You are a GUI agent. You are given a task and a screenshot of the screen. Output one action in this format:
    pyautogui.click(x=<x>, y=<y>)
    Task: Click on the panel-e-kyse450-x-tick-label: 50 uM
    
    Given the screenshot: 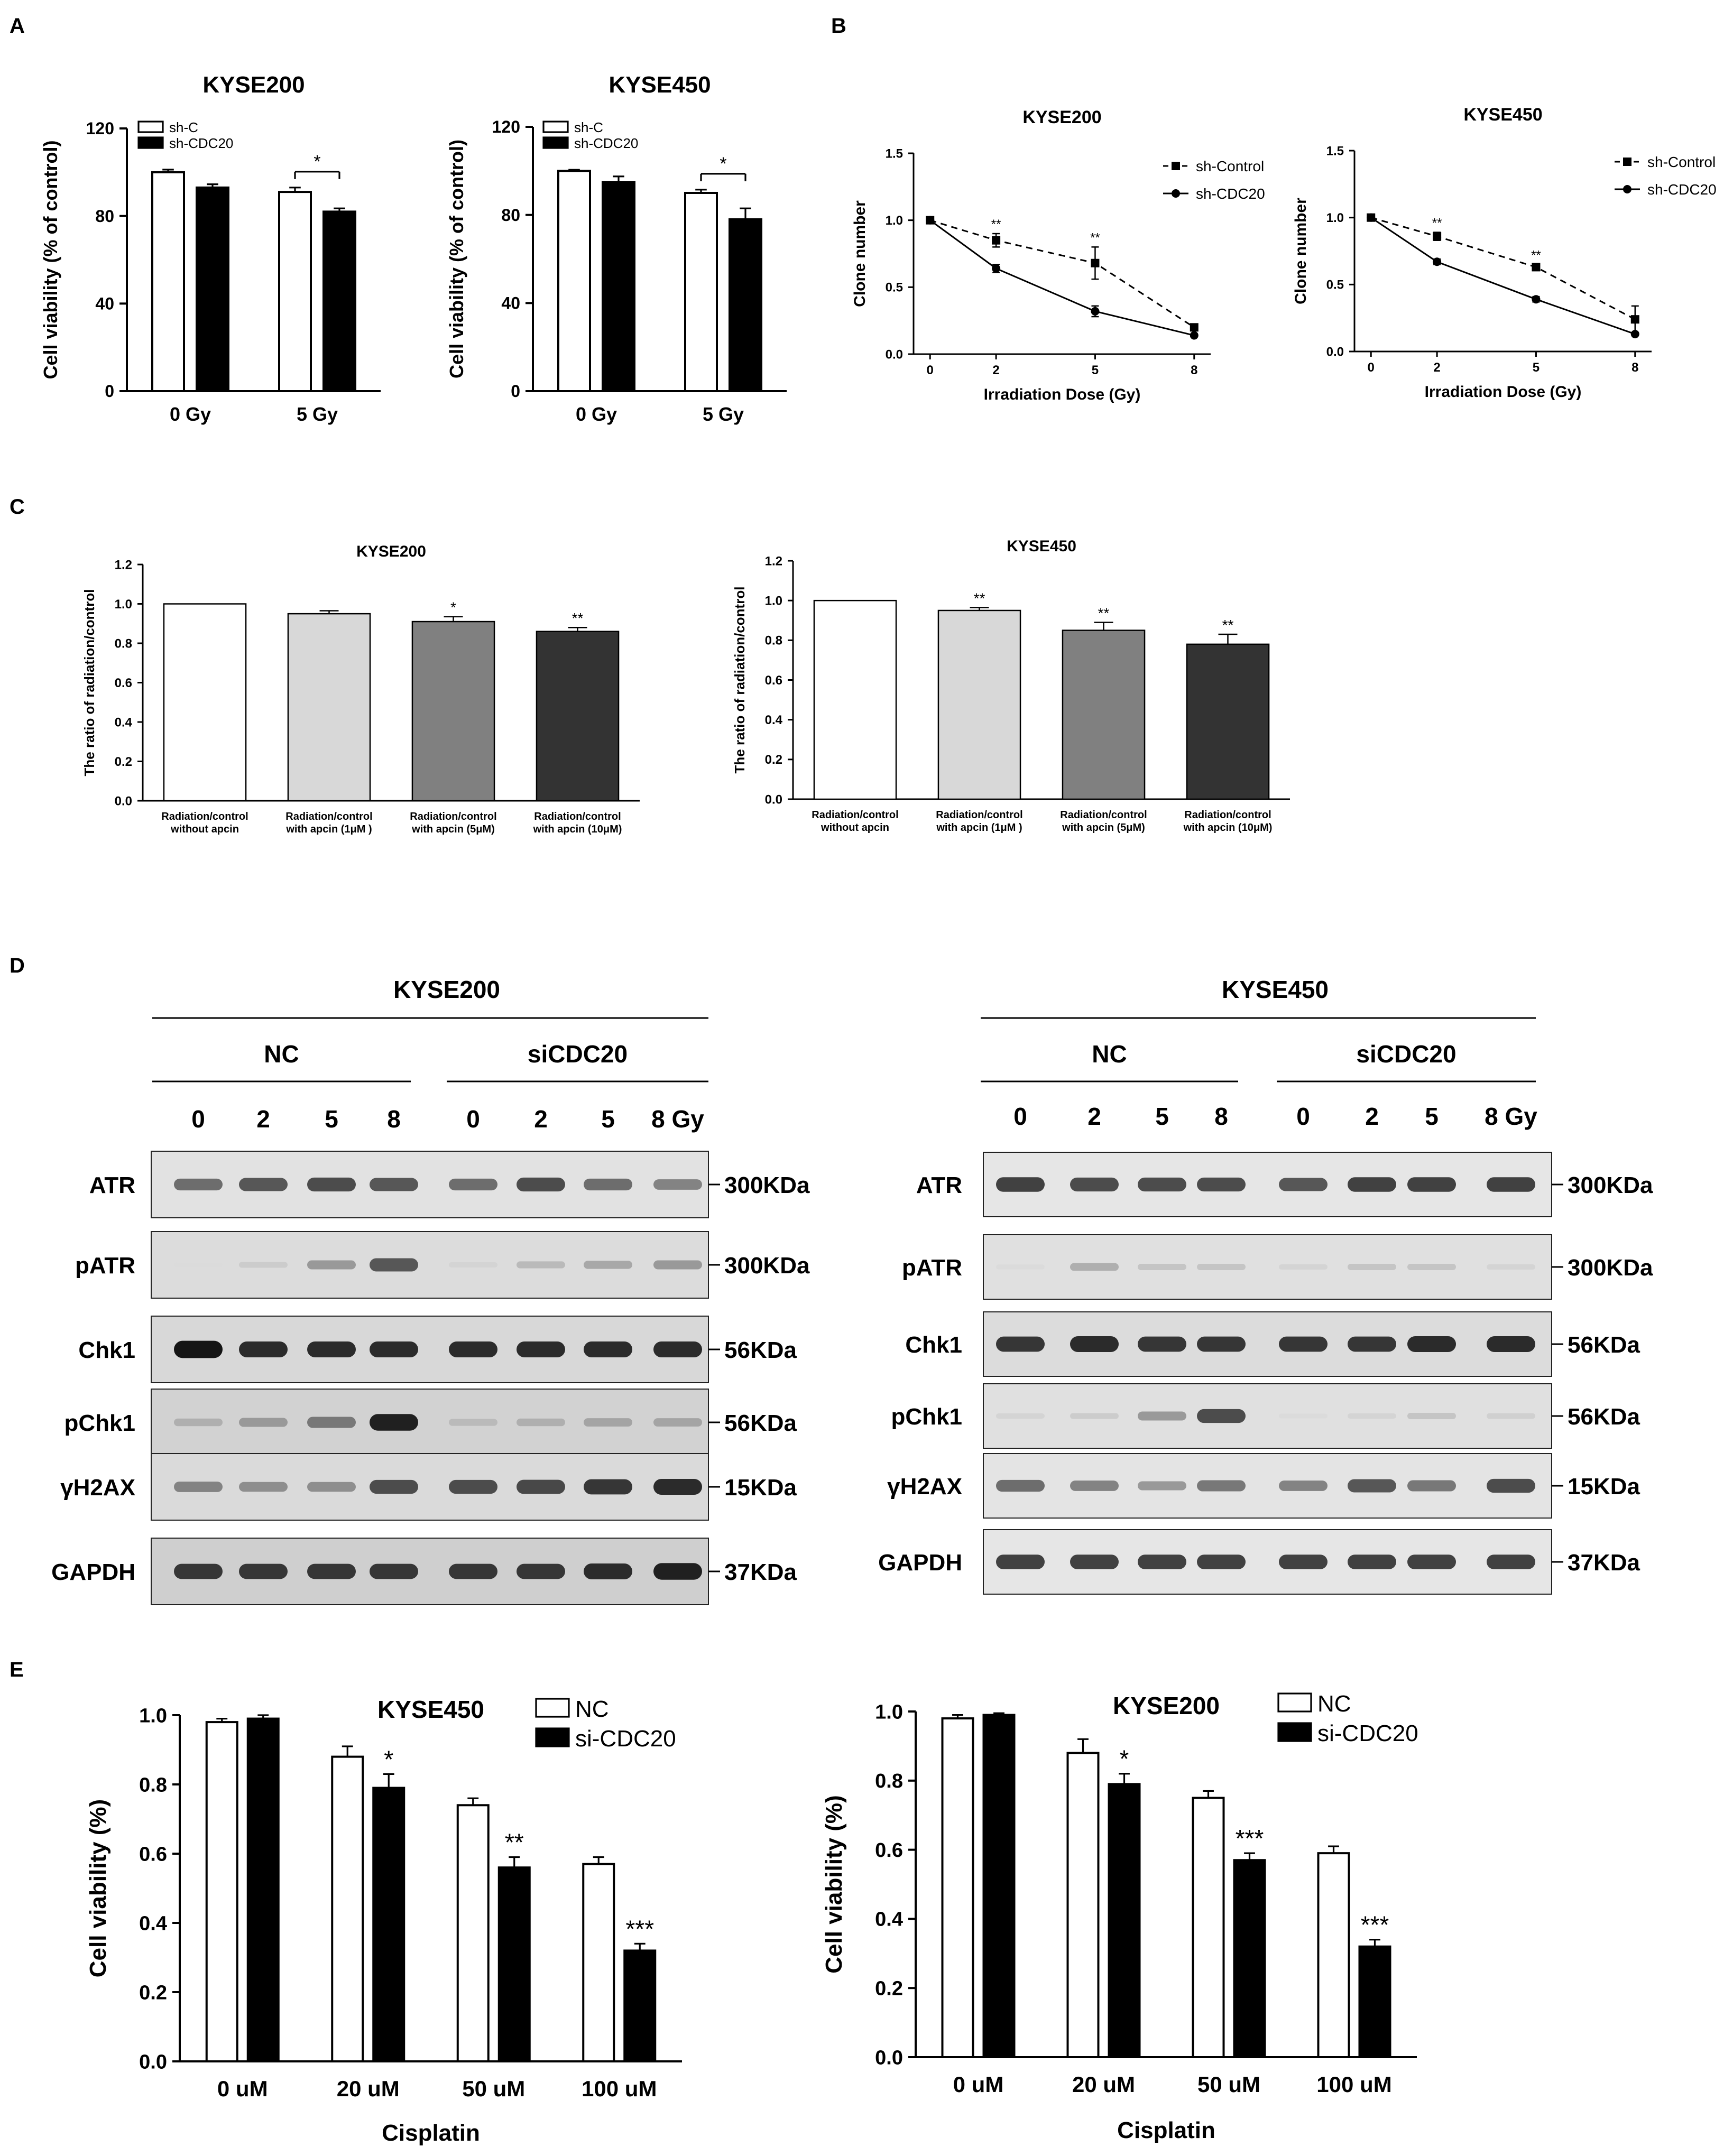 What is the action you would take?
    pyautogui.click(x=494, y=2088)
    